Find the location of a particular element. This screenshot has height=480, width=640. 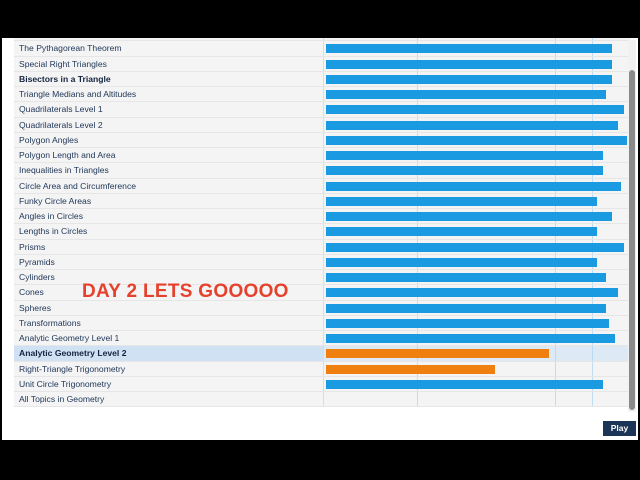

topic-row: Polygon Angles is located at coordinates (322, 140).